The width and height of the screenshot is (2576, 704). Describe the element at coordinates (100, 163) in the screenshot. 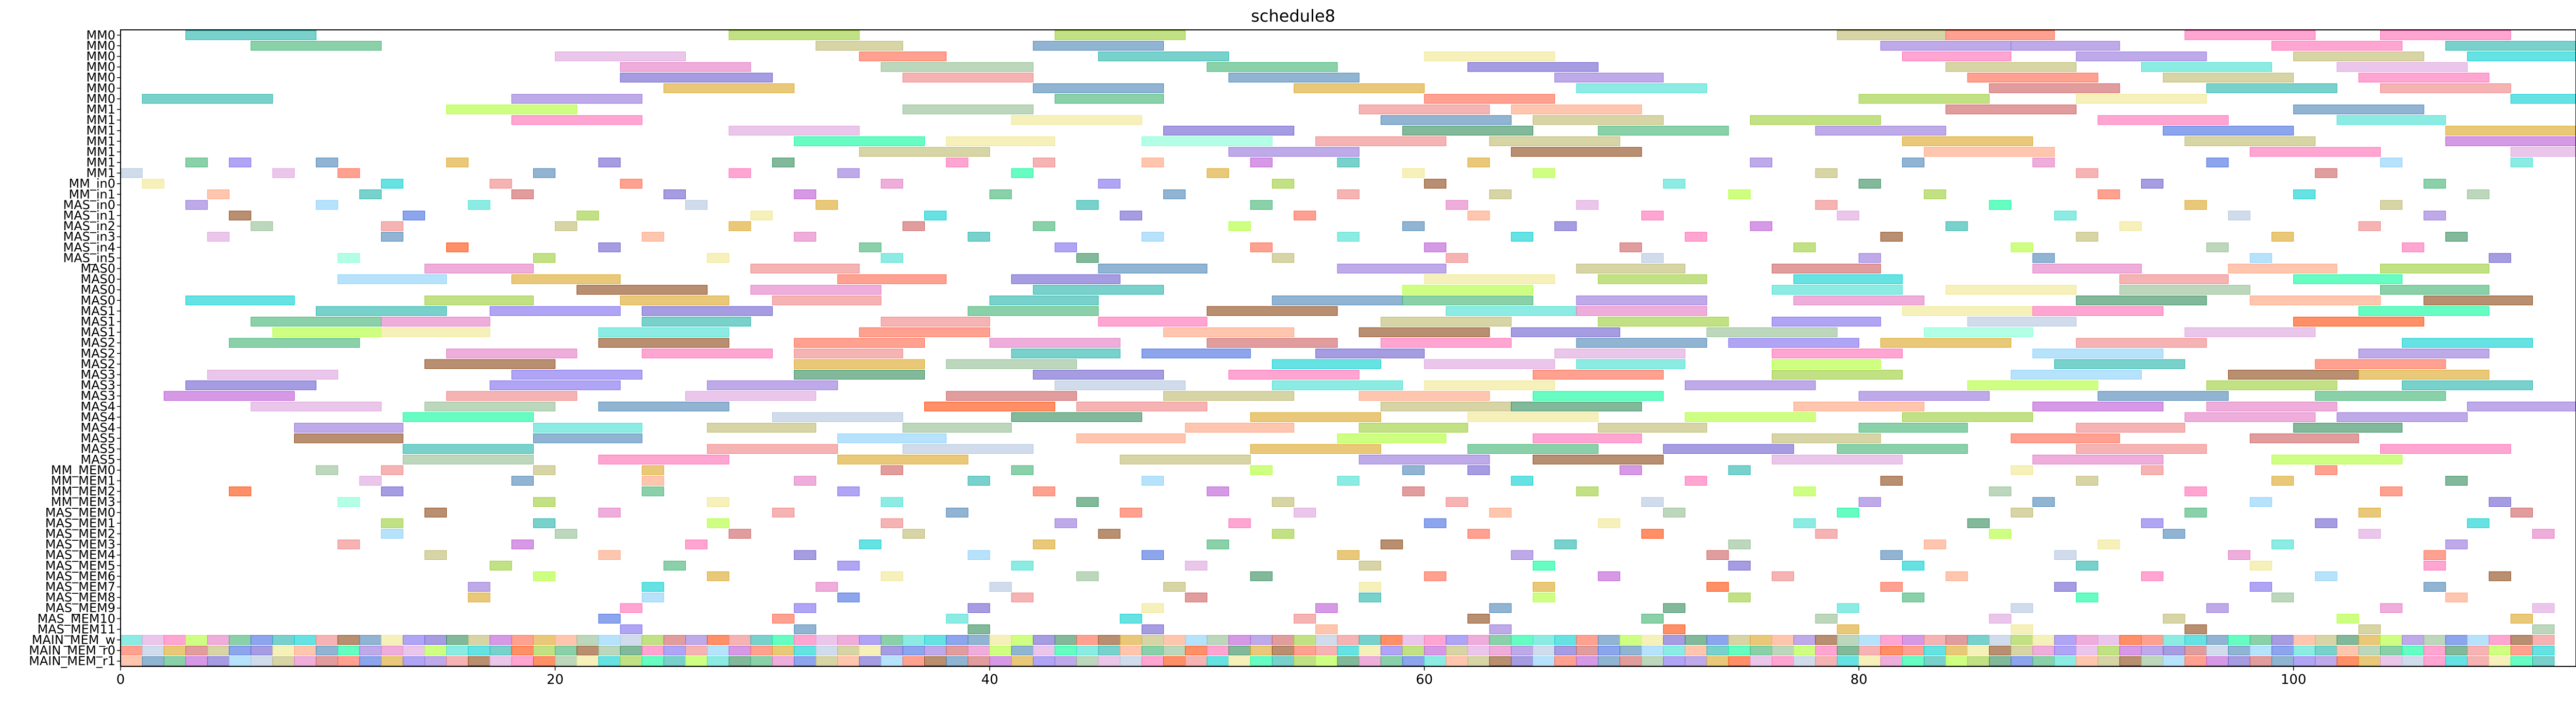

I see `y-tick-label: MM1` at that location.